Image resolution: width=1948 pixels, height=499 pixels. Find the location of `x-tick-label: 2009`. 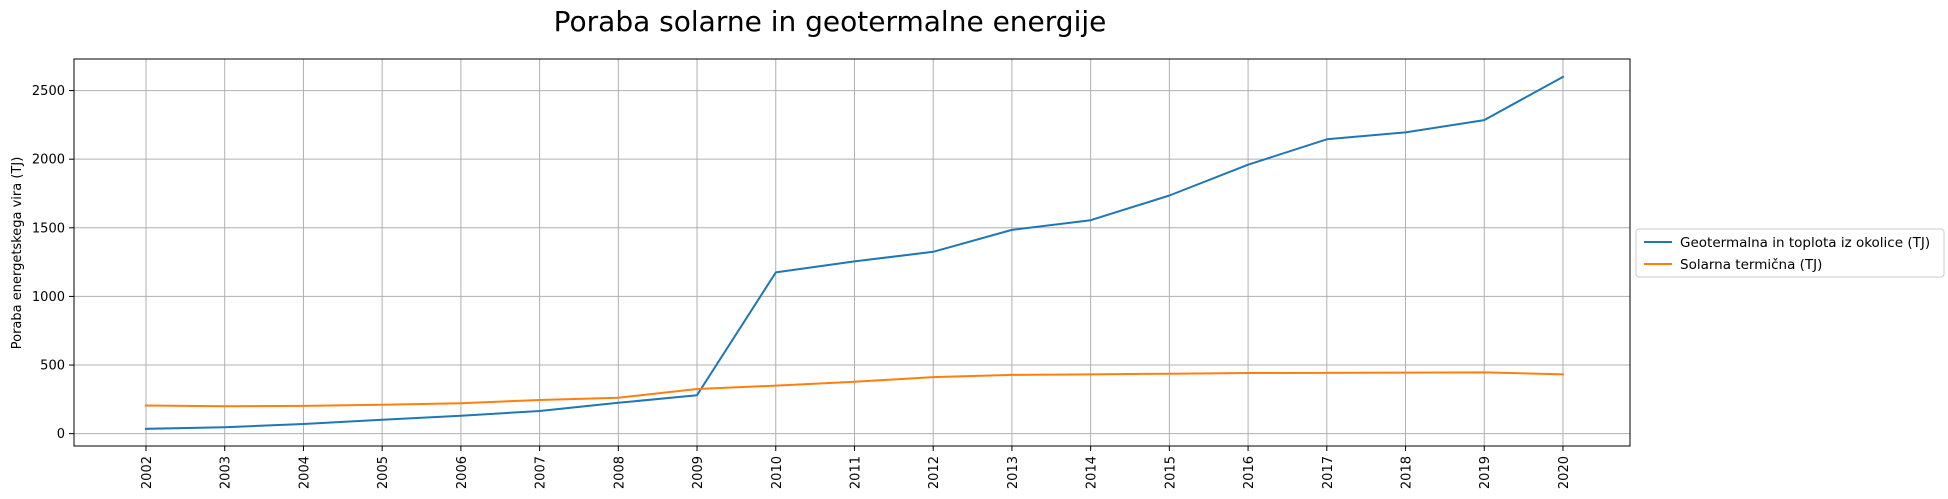

x-tick-label: 2009 is located at coordinates (698, 472).